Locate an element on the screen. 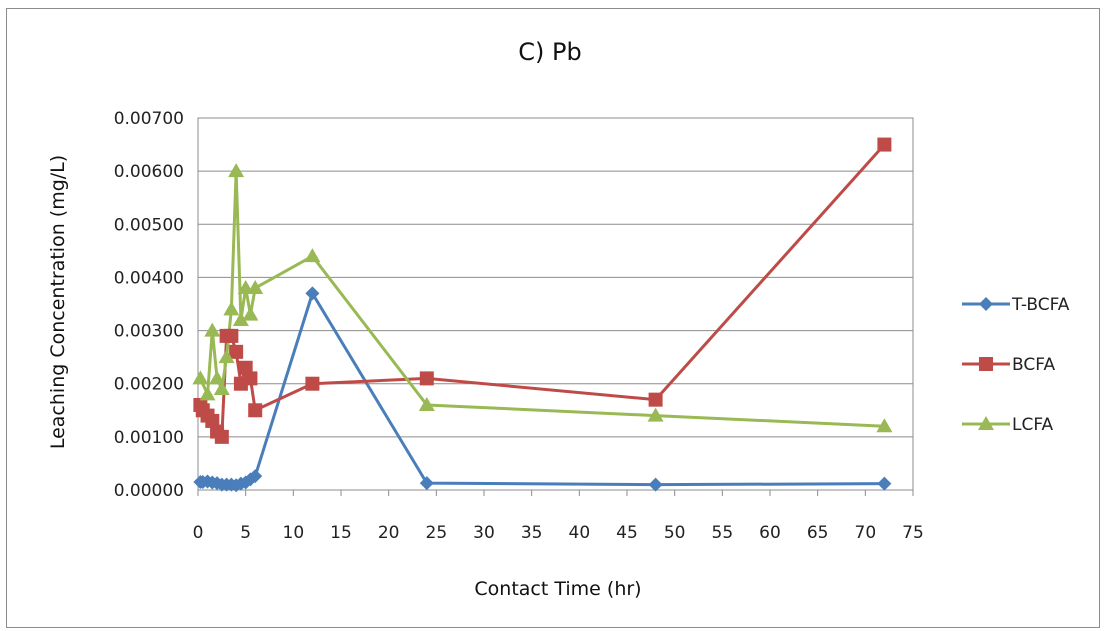 This screenshot has width=1106, height=631. chart-title: C) Pb is located at coordinates (549, 52).